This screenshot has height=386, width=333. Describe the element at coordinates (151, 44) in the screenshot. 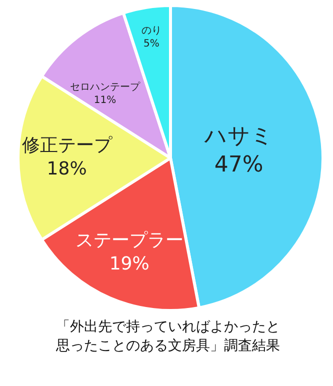

I see `data-label: 5%` at that location.